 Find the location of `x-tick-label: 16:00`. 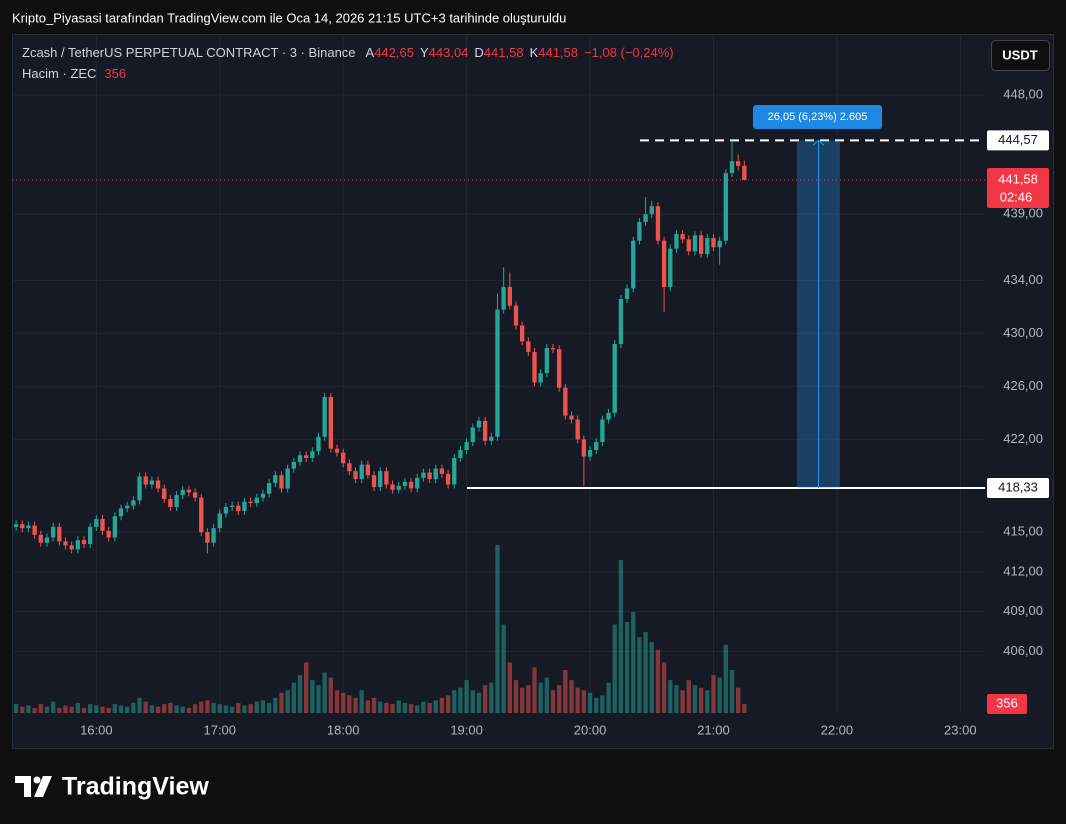

x-tick-label: 16:00 is located at coordinates (96, 729).